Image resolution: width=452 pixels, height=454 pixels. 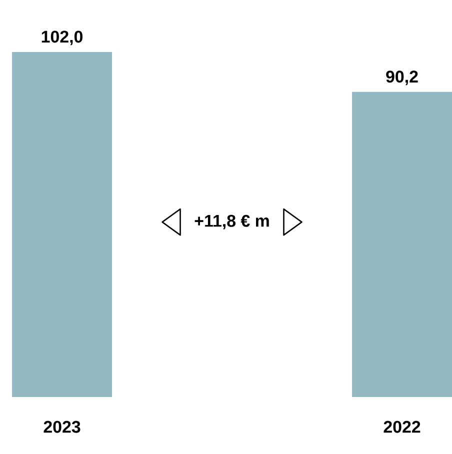 What do you see at coordinates (62, 426) in the screenshot?
I see `x-tick-label: 2023` at bounding box center [62, 426].